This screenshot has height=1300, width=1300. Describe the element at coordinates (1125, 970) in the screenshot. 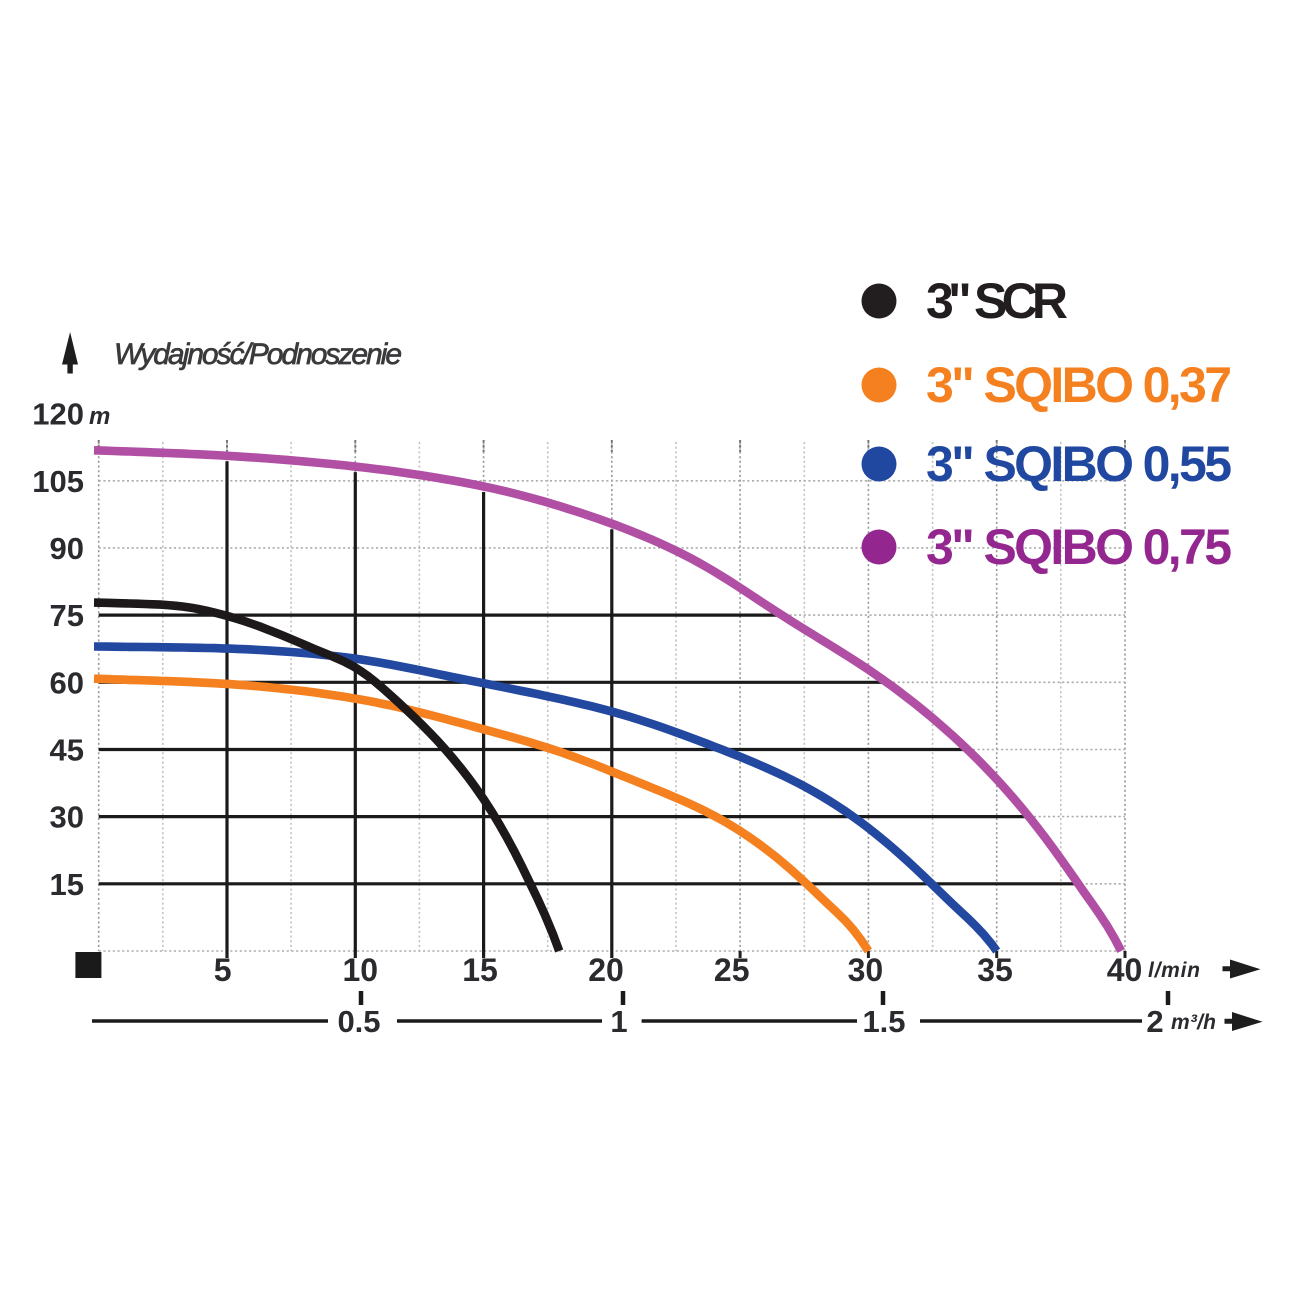

I see `svg-text: 40` at that location.